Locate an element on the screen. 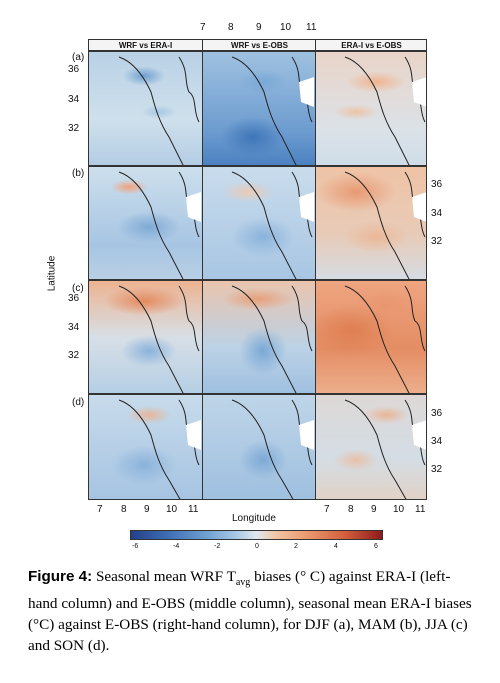 The height and width of the screenshot is (683, 500). colorbar-tick: -6 is located at coordinates (135, 546).